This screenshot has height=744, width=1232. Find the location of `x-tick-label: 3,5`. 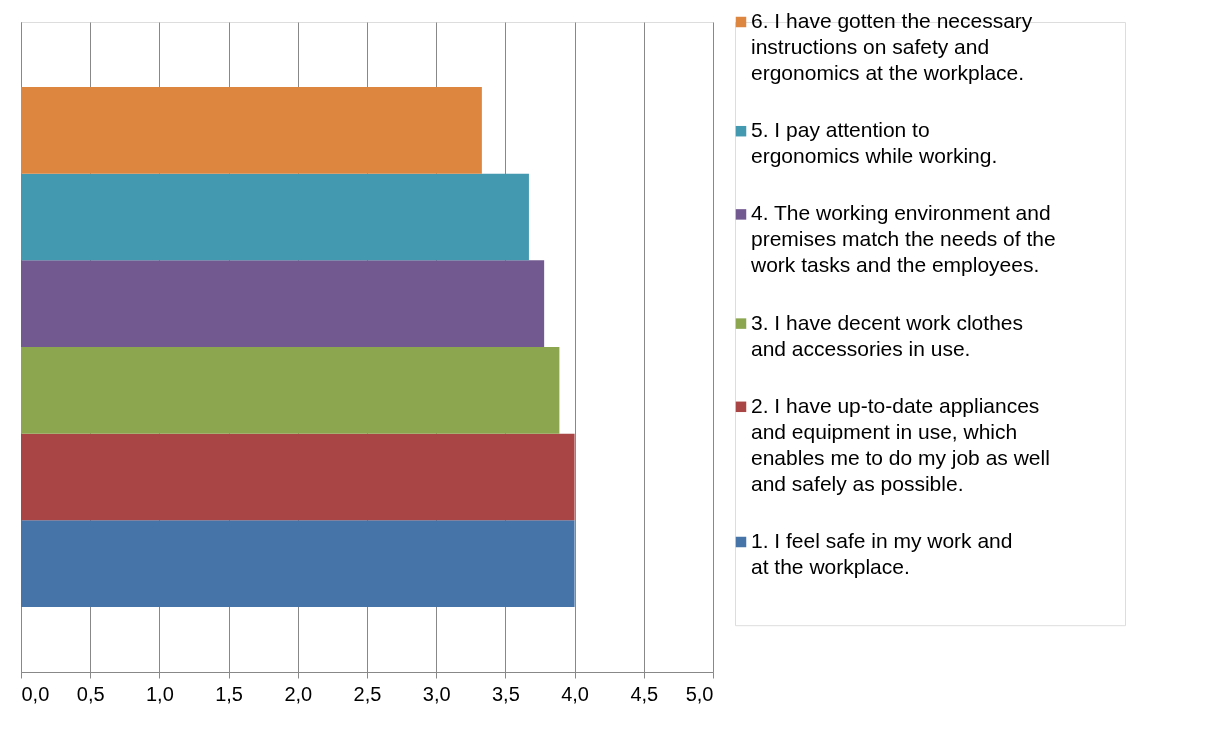

x-tick-label: 3,5 is located at coordinates (505, 693).